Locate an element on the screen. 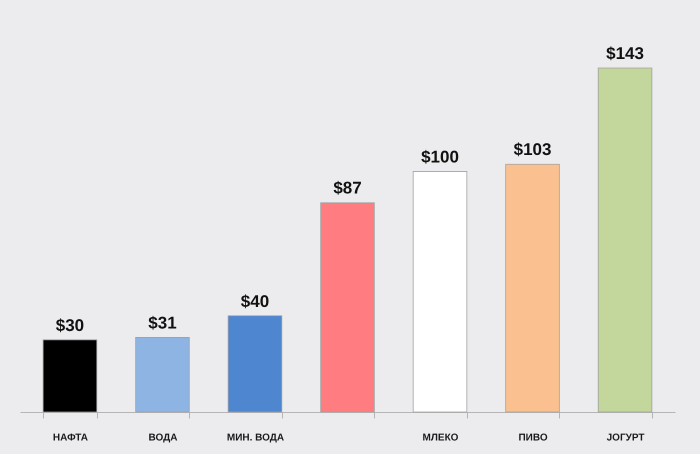 The image size is (700, 454). data-label: $143 is located at coordinates (625, 53).